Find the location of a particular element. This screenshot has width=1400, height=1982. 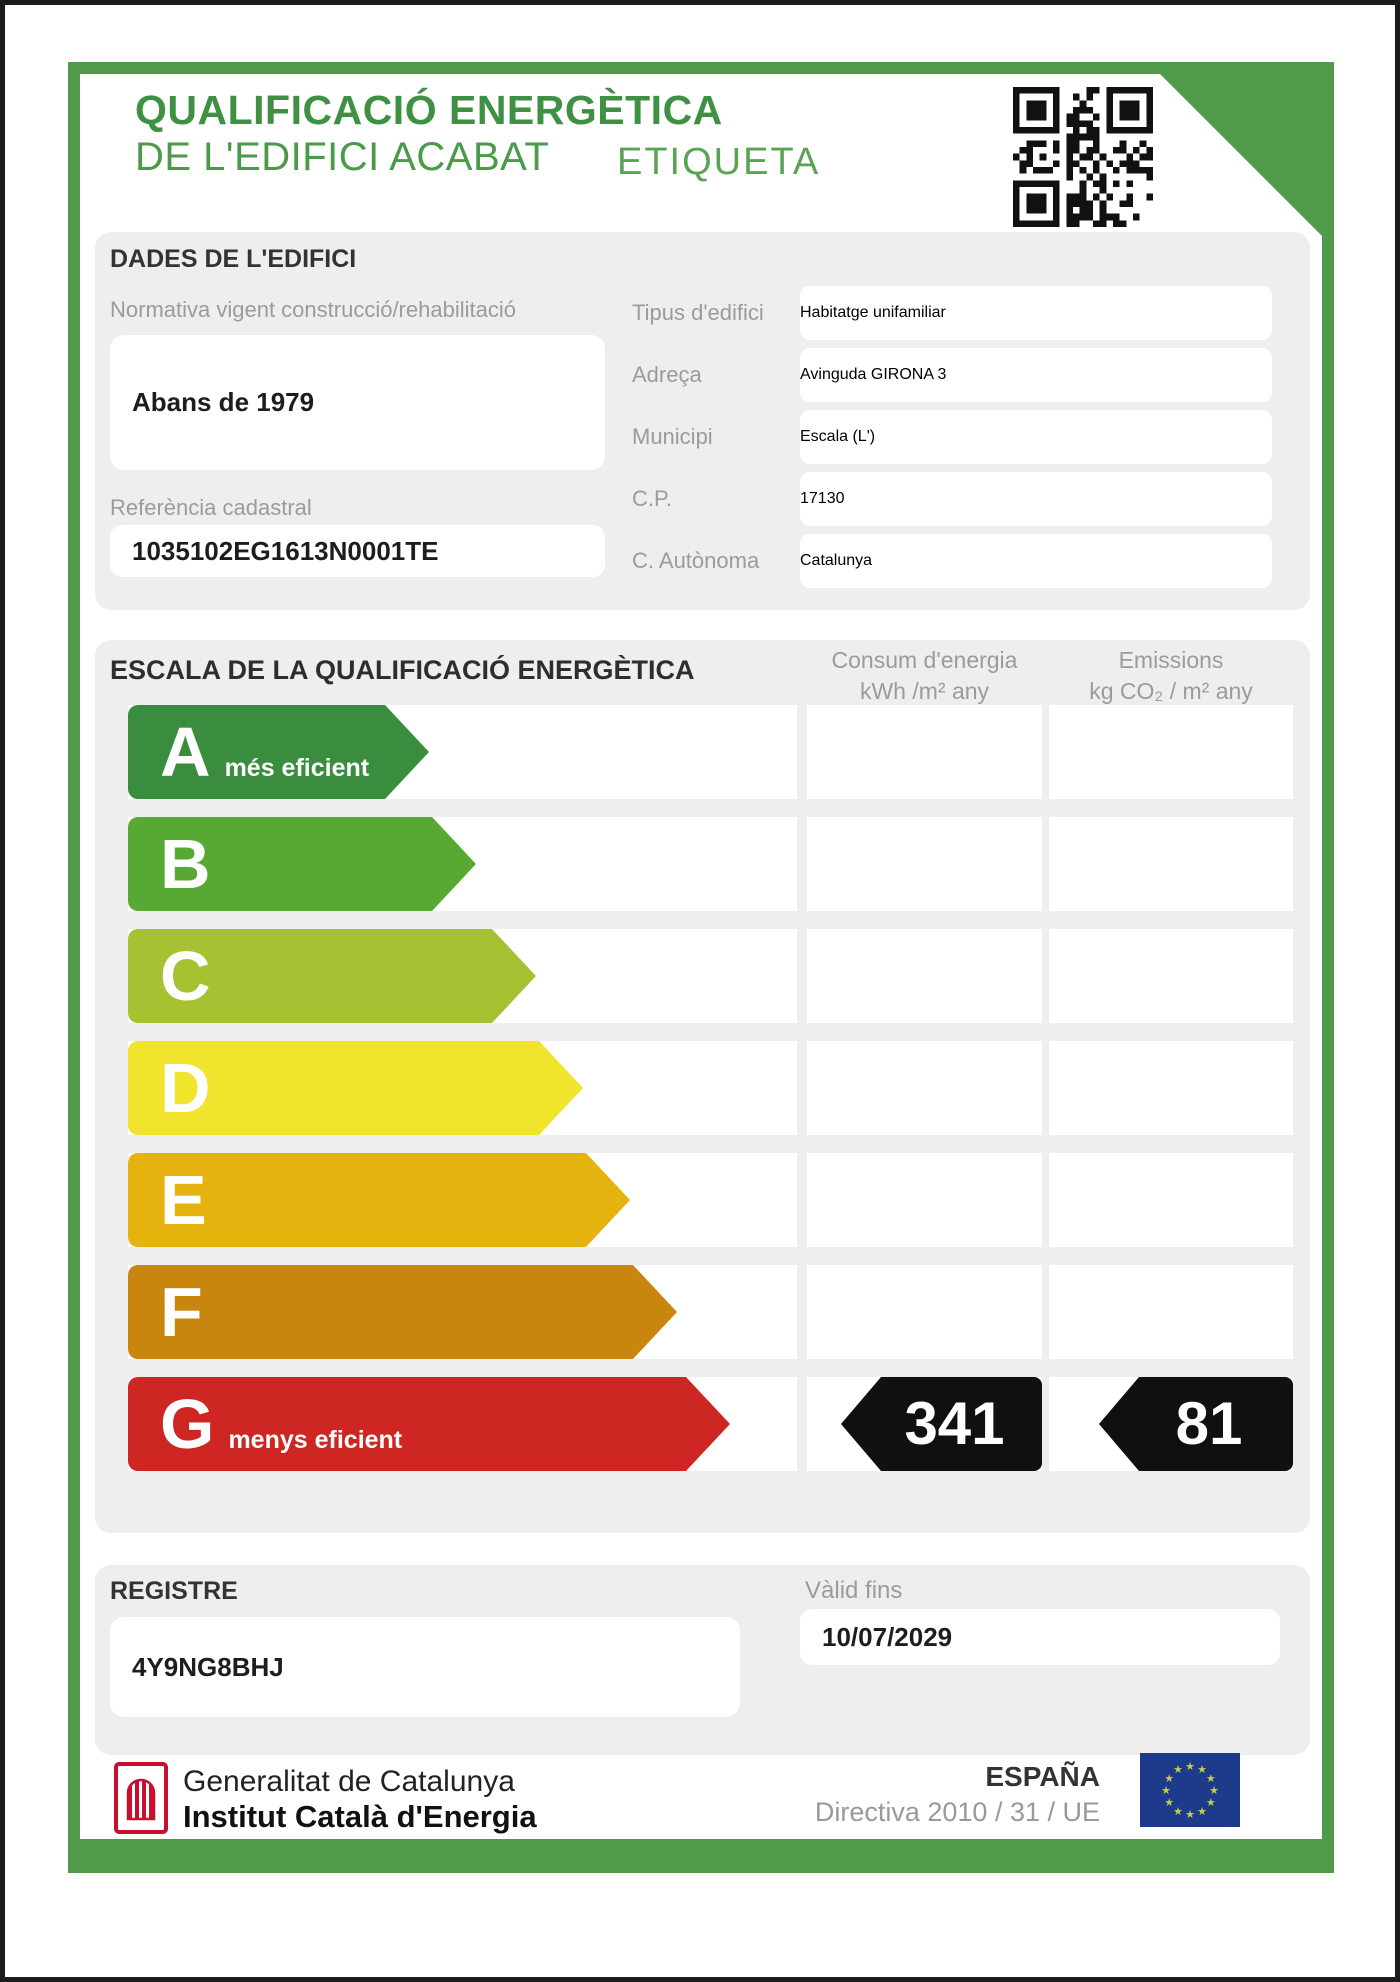

rating-arrow-d: D is located at coordinates (355, 1088).